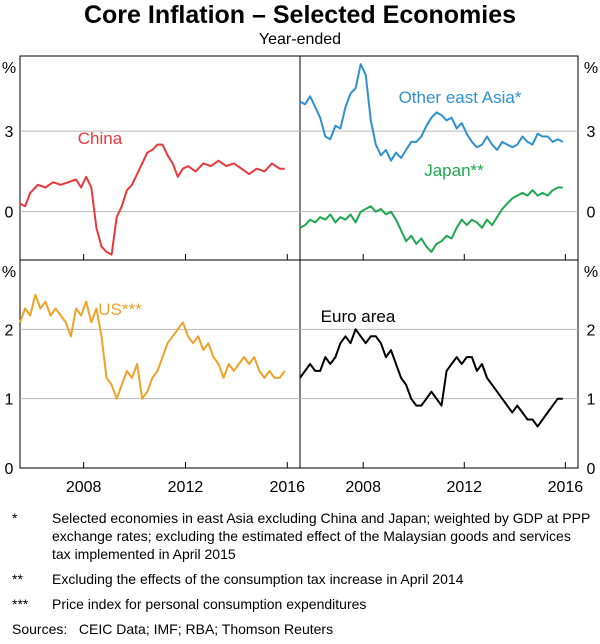  What do you see at coordinates (100, 138) in the screenshot?
I see `series-label-china: China` at bounding box center [100, 138].